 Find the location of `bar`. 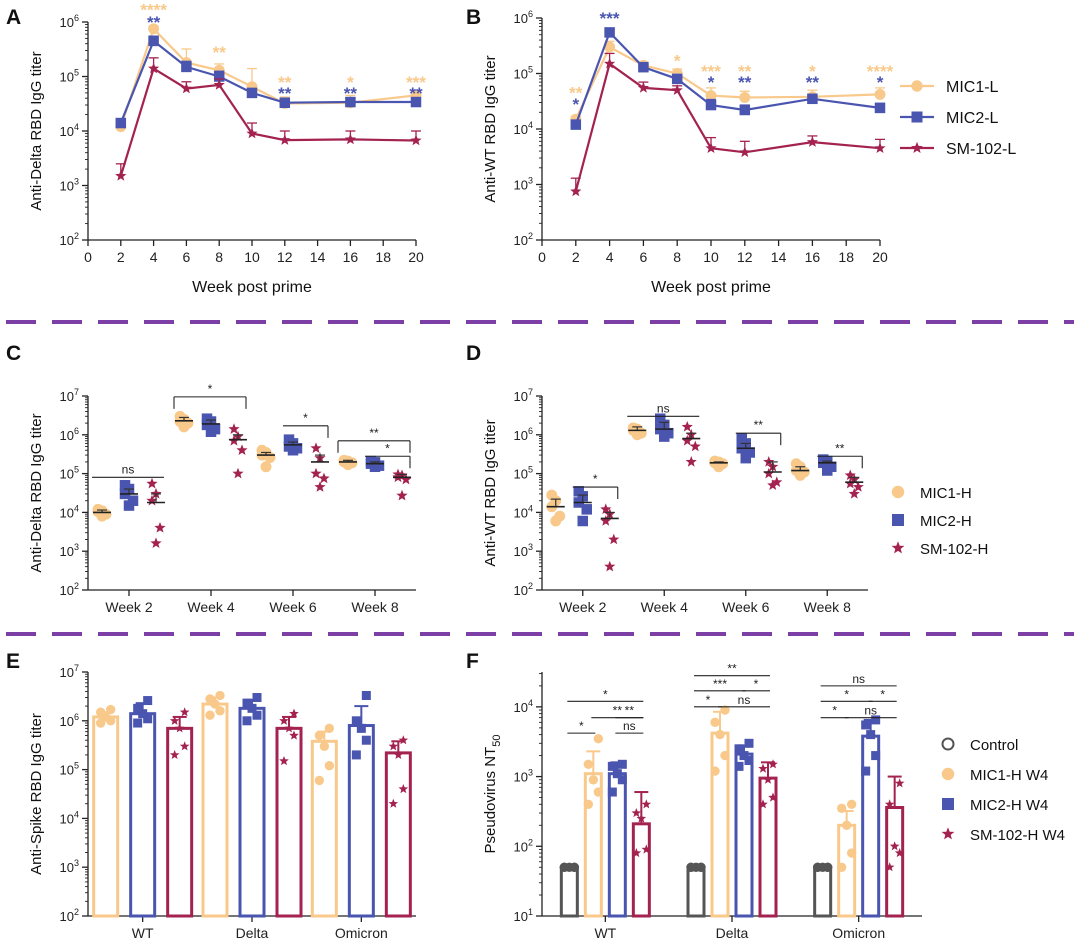

bar is located at coordinates (143, 815).